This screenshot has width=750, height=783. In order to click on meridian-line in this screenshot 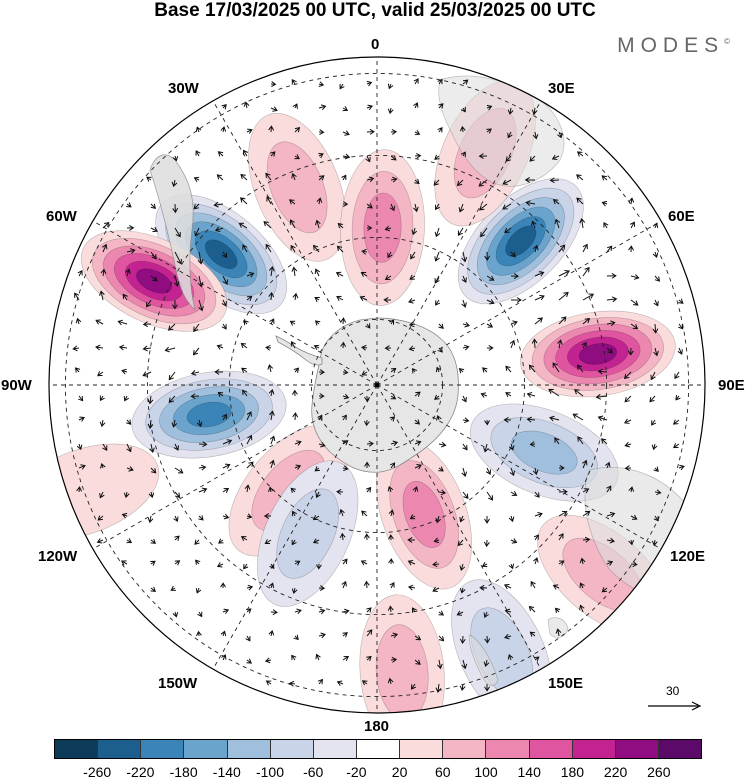, I will do `click(459, 527)`.